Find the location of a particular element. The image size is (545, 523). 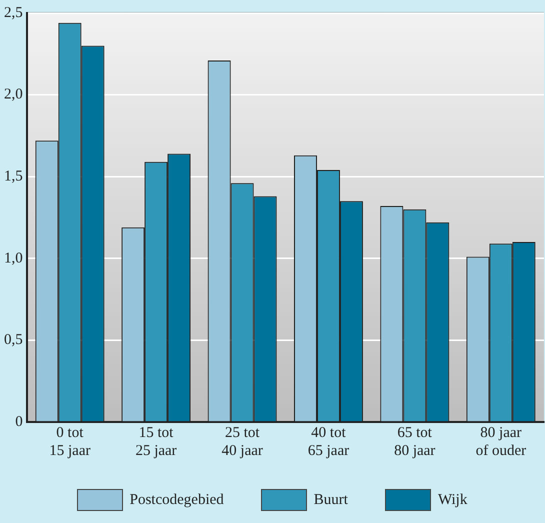

x-tick-label: 40 tot 65 jaar is located at coordinates (329, 441).